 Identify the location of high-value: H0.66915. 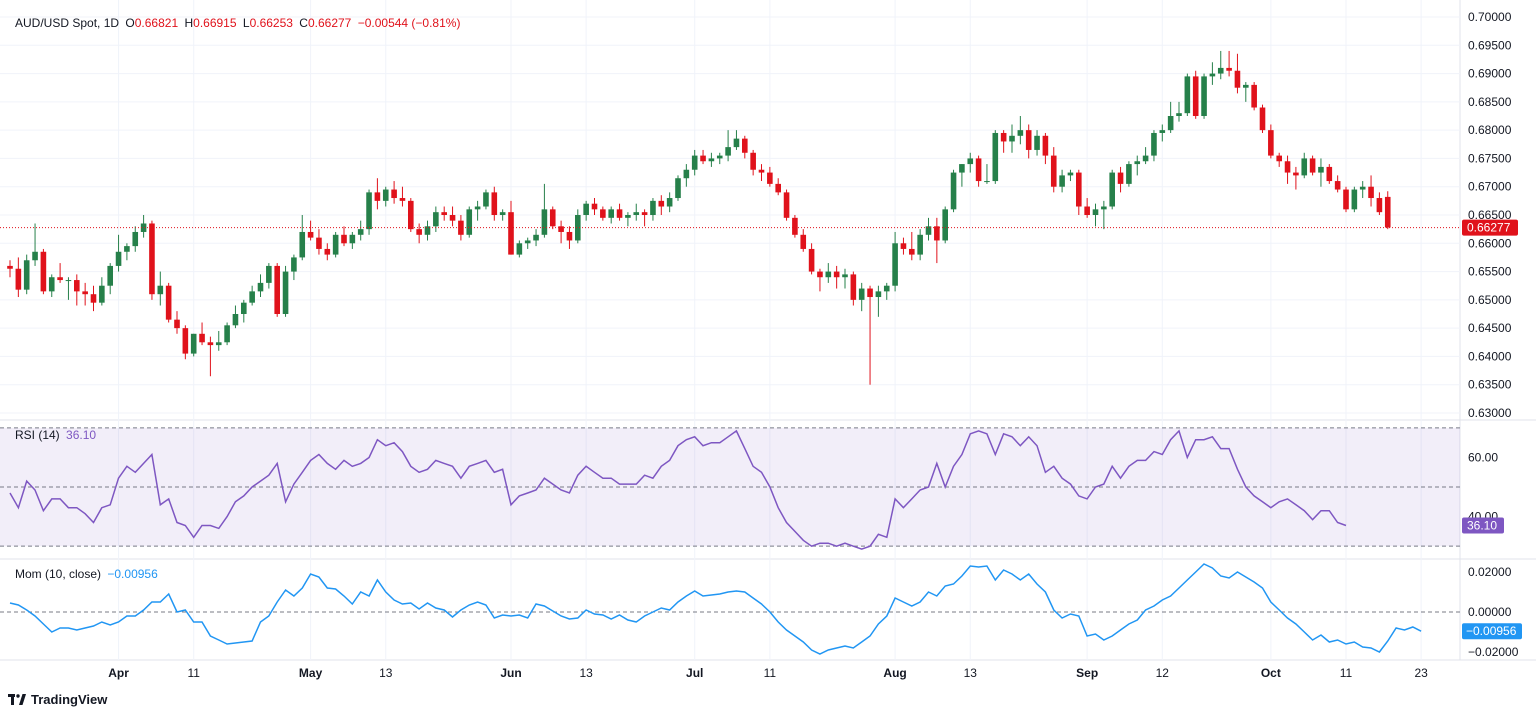
(210, 23).